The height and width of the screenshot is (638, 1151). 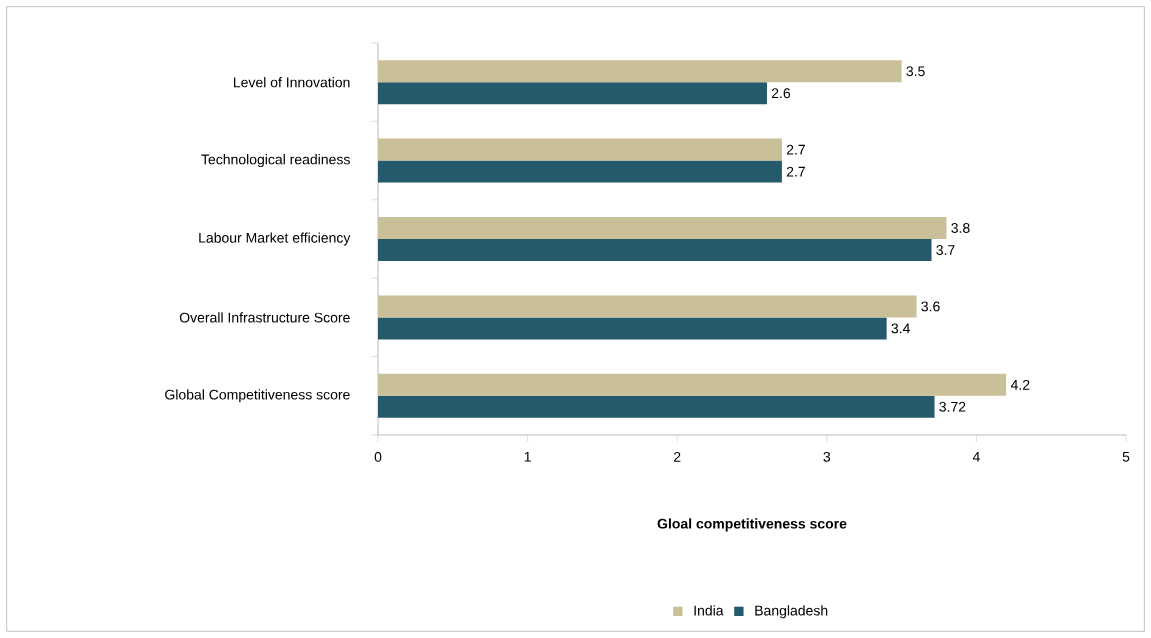 What do you see at coordinates (945, 250) in the screenshot?
I see `data-label: 3.7` at bounding box center [945, 250].